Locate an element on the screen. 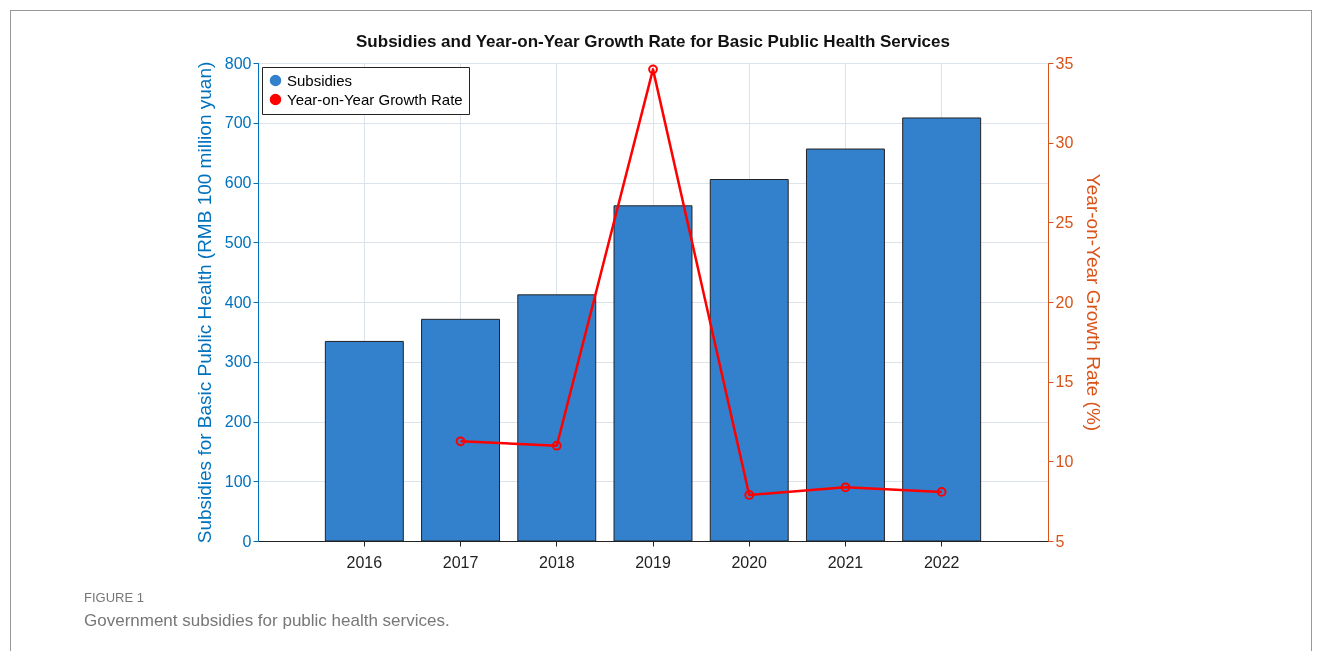 Image resolution: width=1328 pixels, height=657 pixels. y-tick-label: 800 is located at coordinates (238, 63).